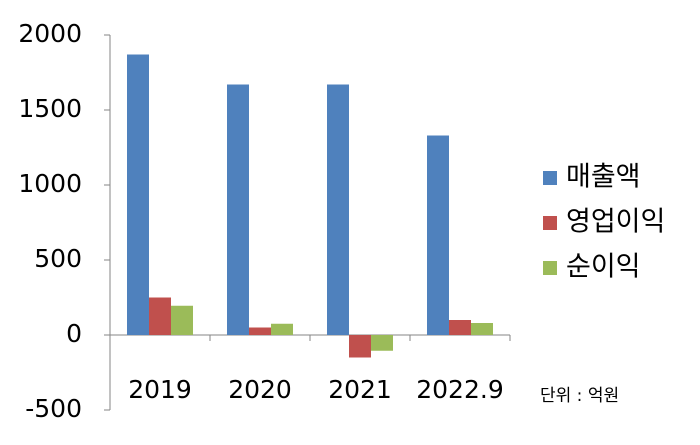 The height and width of the screenshot is (445, 700). What do you see at coordinates (50, 108) in the screenshot?
I see `y-tick-label: 1500` at bounding box center [50, 108].